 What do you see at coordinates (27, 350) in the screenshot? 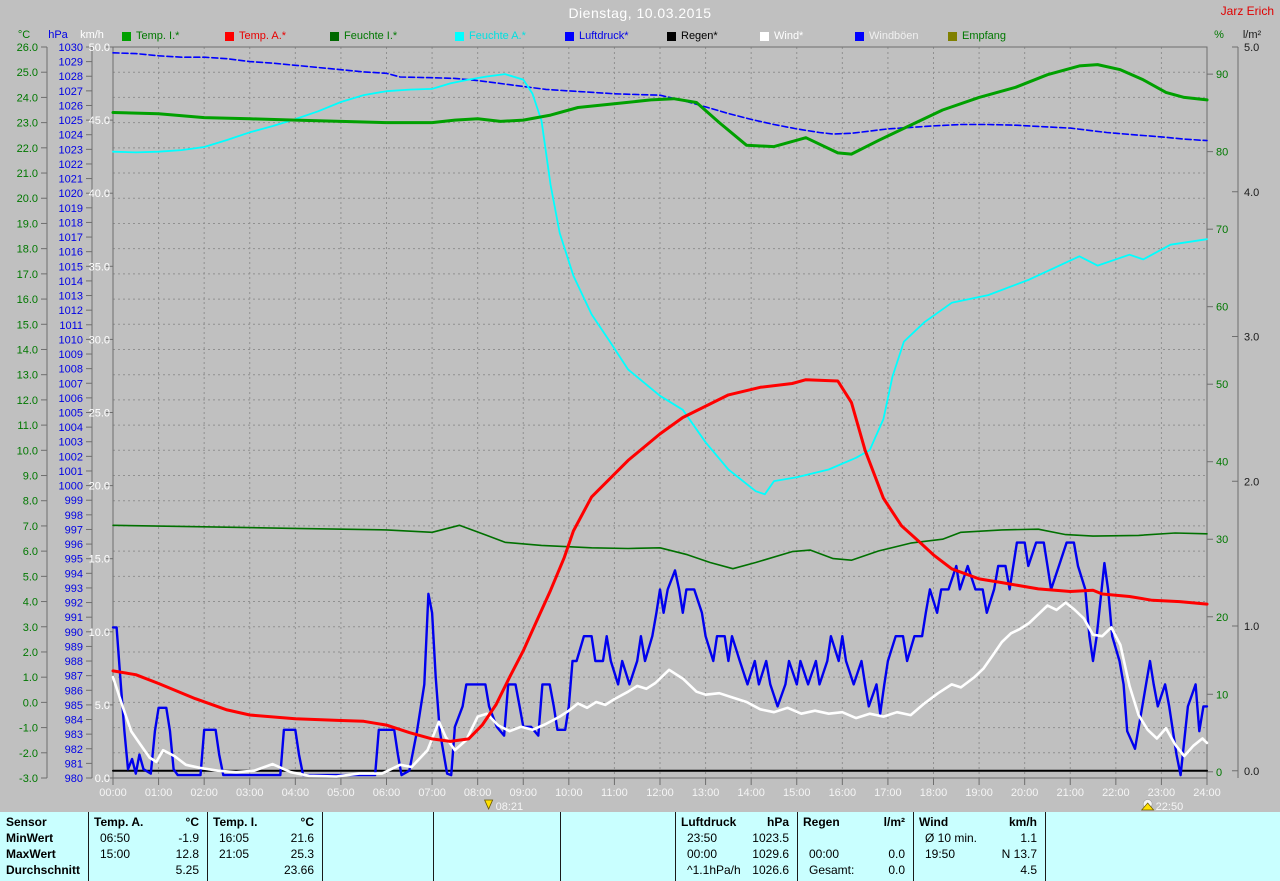
I see `tick-label-temp: 14.0` at bounding box center [27, 350].